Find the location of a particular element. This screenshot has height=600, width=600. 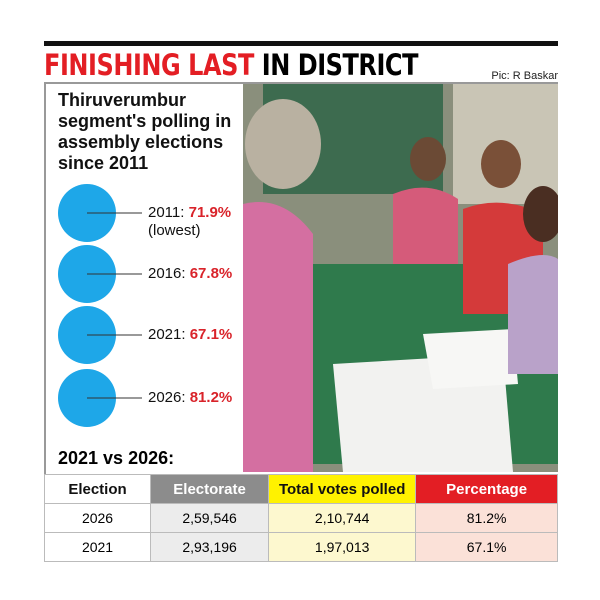

turnout-item: 2021: 67.1% is located at coordinates (190, 335).